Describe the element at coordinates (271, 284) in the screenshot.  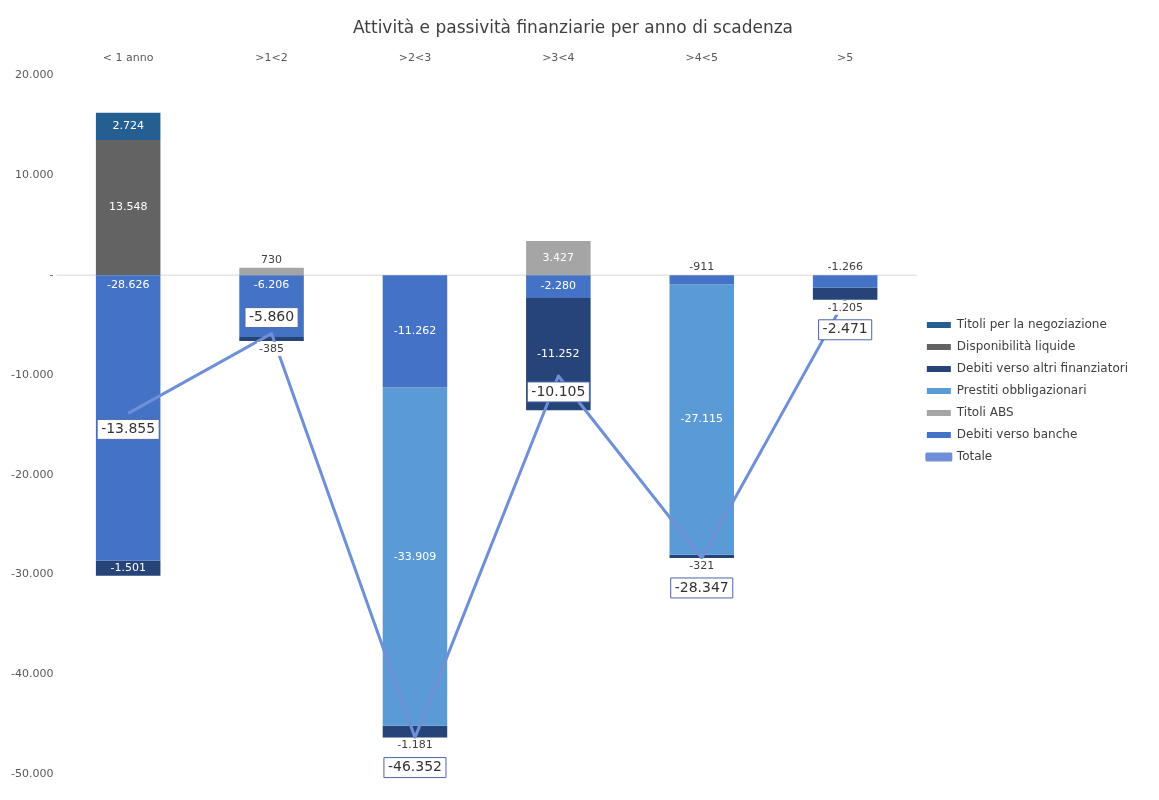
I see `data-label: -6.206` at that location.